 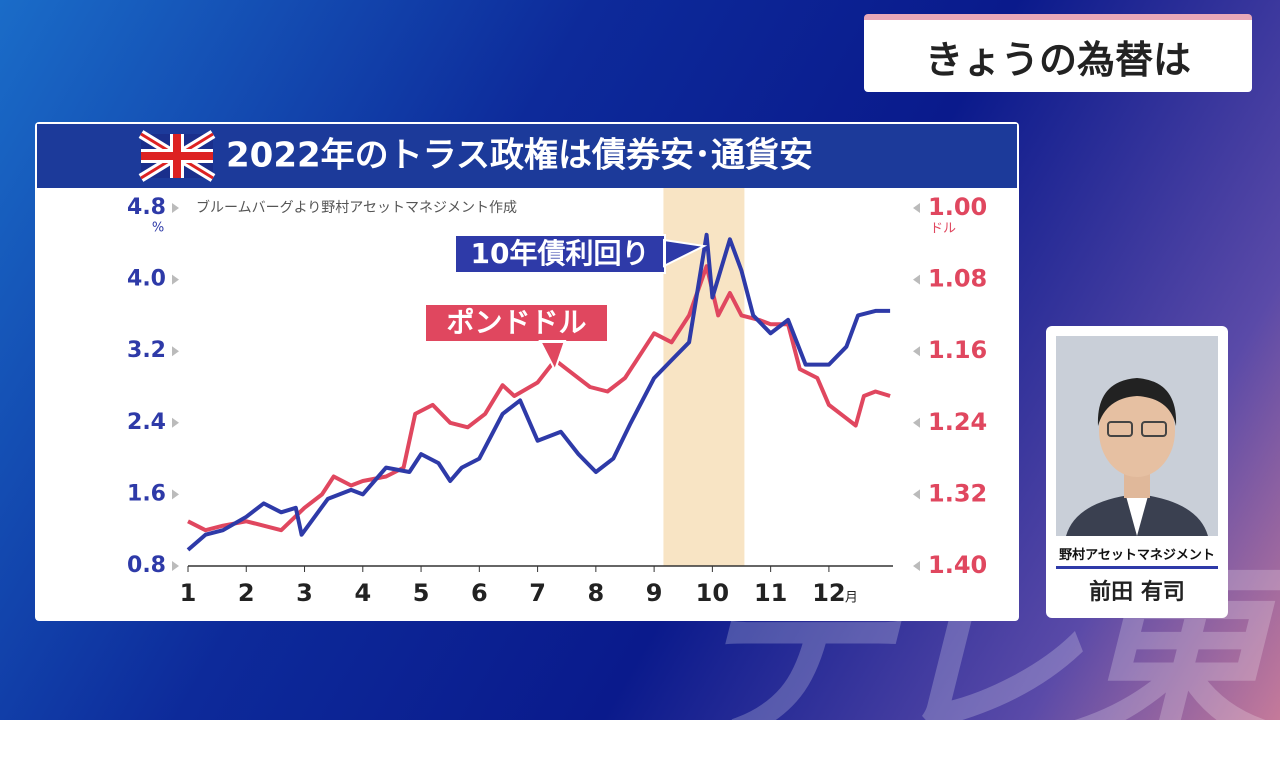 What do you see at coordinates (1137, 556) in the screenshot?
I see `guest-company: 野村アセットマネジメント` at bounding box center [1137, 556].